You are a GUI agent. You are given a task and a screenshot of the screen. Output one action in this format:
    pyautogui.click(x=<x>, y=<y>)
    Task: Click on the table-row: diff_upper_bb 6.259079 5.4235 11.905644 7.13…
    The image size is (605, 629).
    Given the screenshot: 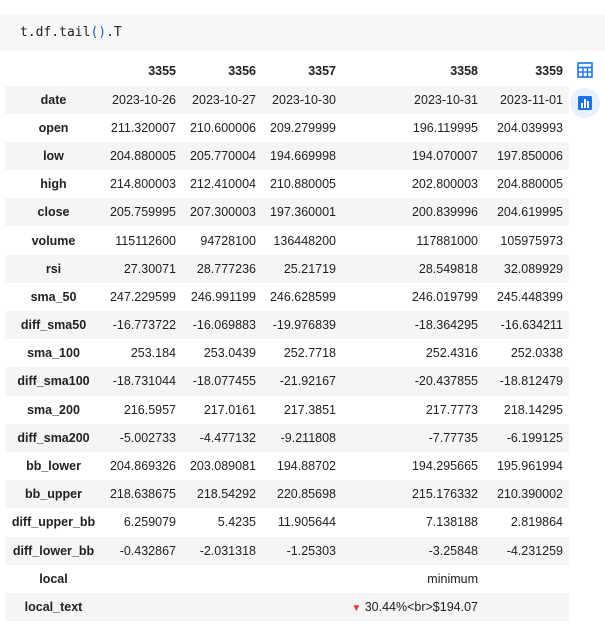 What is the action you would take?
    pyautogui.click(x=287, y=522)
    